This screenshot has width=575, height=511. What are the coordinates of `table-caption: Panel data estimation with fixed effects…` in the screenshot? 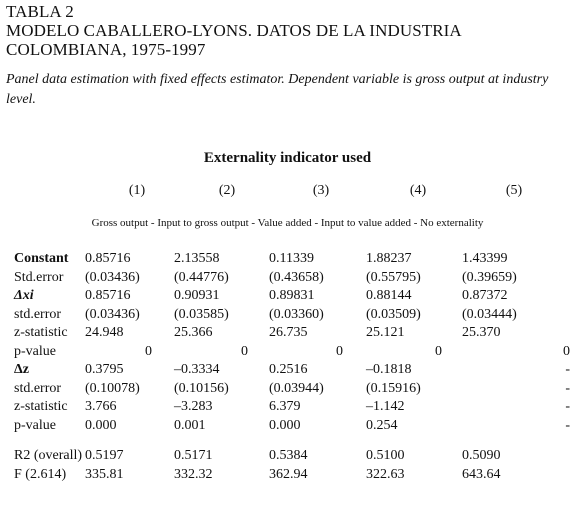 It's located at (277, 89).